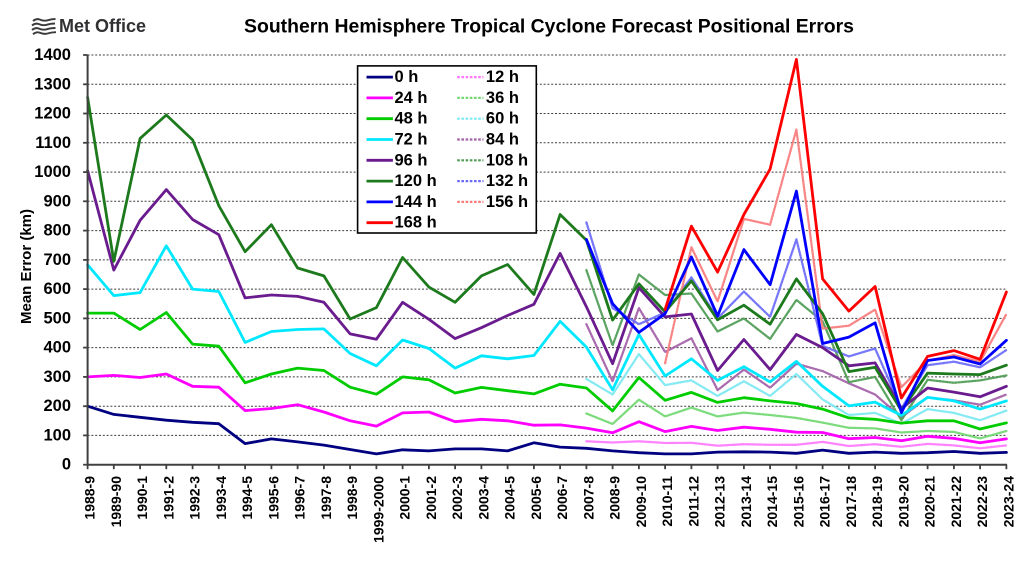  Describe the element at coordinates (57, 318) in the screenshot. I see `svg-text: 500` at that location.